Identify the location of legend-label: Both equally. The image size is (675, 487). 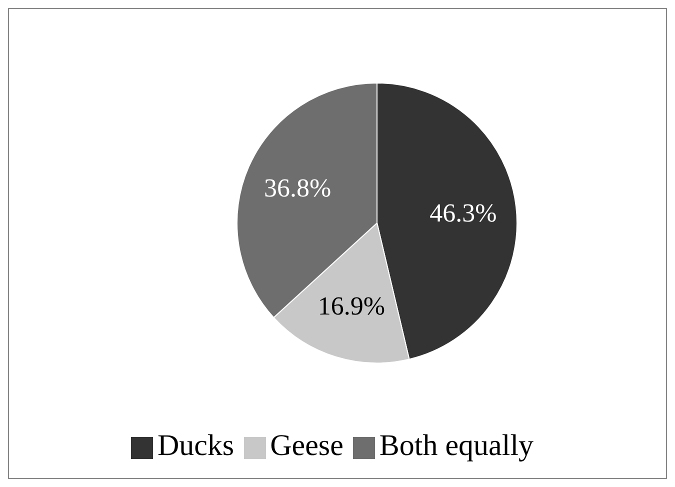
(456, 445).